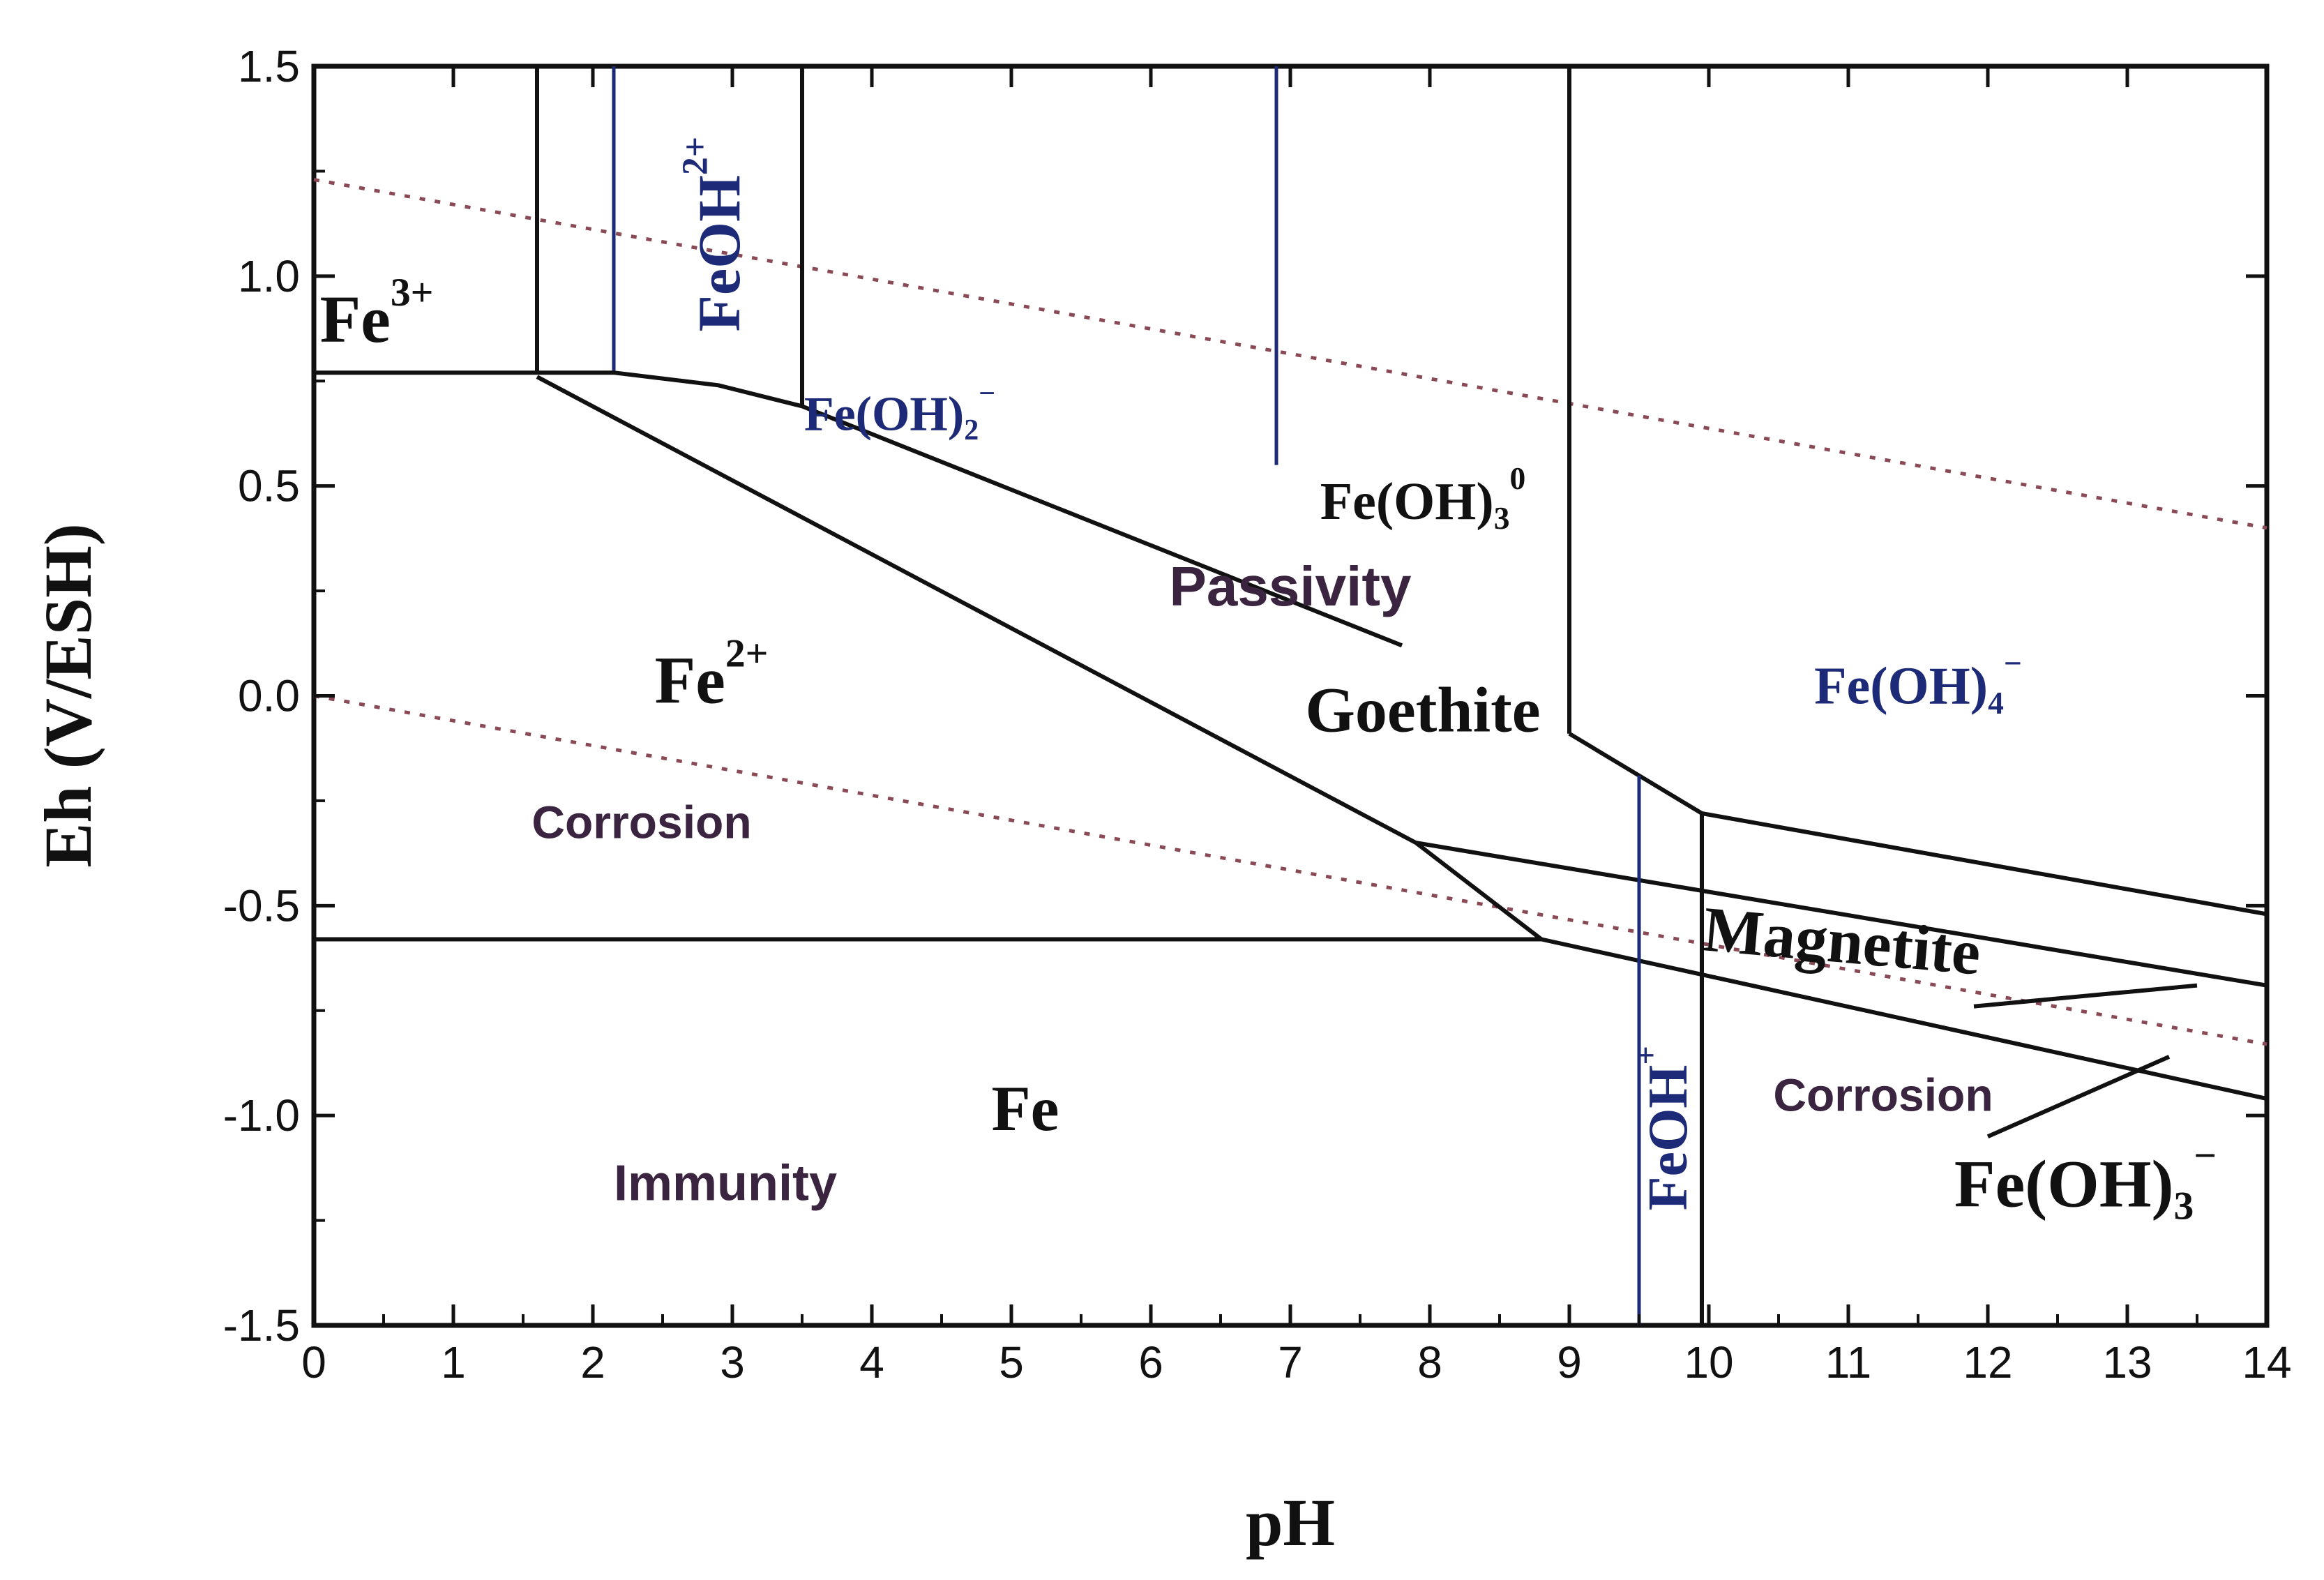  What do you see at coordinates (899, 412) in the screenshot?
I see `species-label-feoh2minus: Fe(OH)2−` at bounding box center [899, 412].